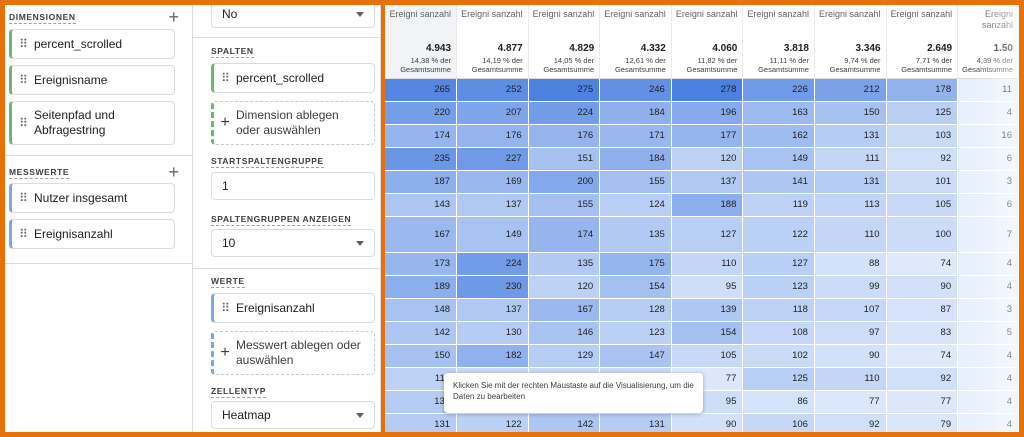  I want to click on heatmap-cell: 184, so click(635, 113).